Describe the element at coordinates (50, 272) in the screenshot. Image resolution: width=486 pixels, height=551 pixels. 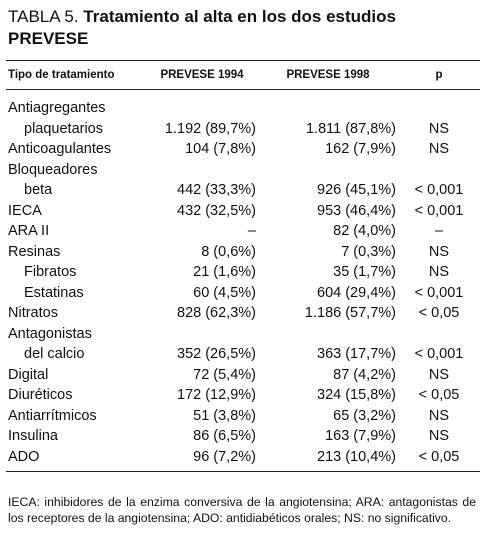
I see `label-line: Fibratos` at that location.